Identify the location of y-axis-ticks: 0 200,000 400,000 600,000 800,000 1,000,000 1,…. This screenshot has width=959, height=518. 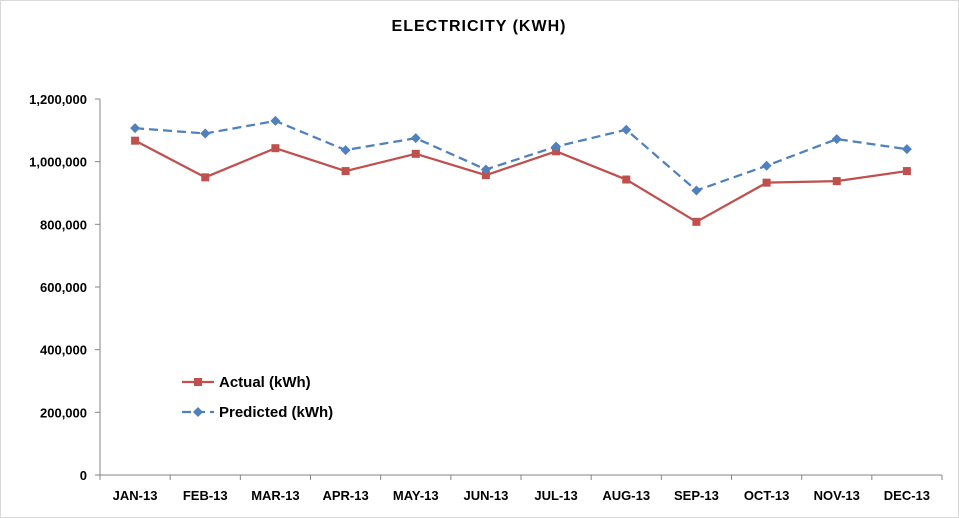
(64, 287).